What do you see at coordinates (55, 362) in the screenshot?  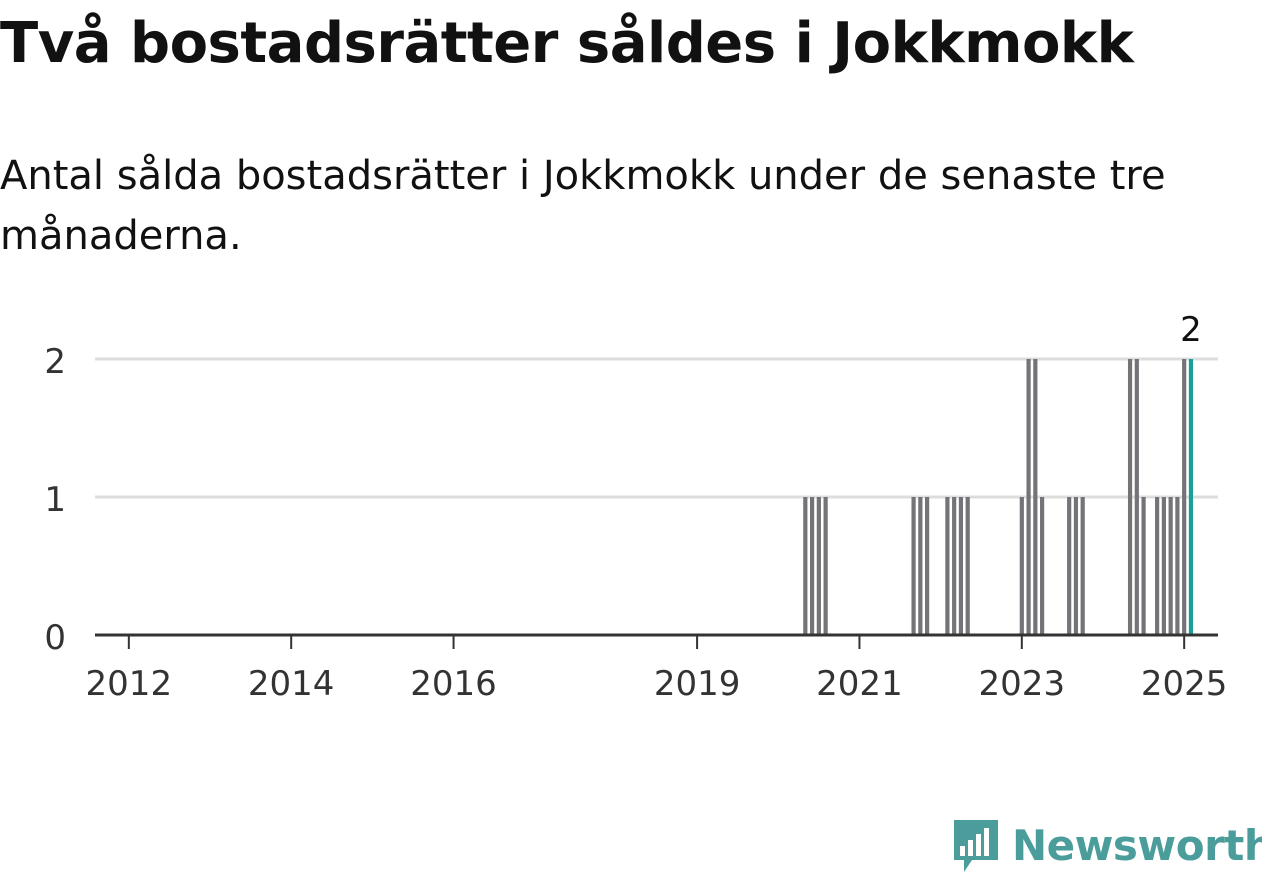 I see `y-tick-label-2: 2` at bounding box center [55, 362].